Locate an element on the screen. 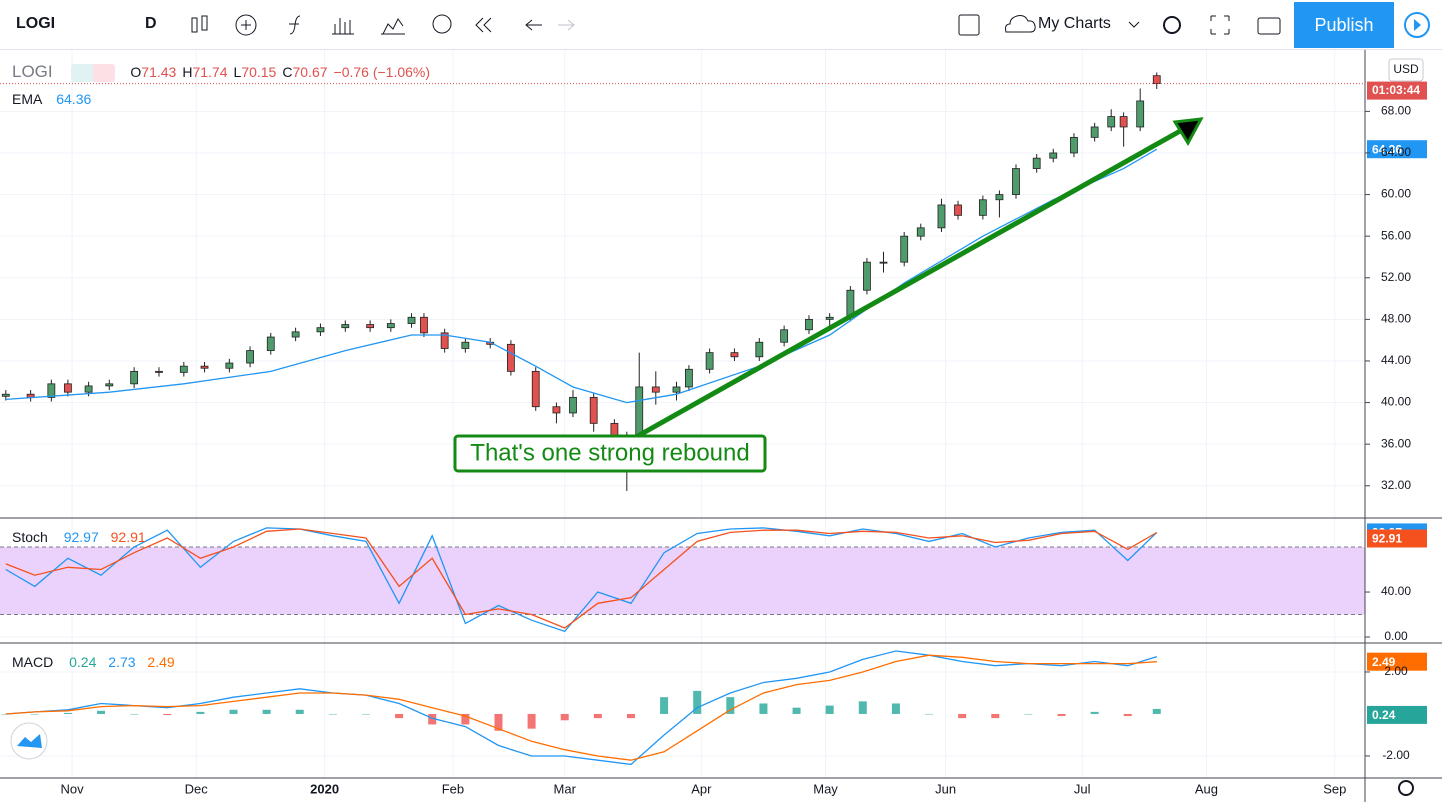 The height and width of the screenshot is (802, 1442). macd-line is located at coordinates (581, 708).